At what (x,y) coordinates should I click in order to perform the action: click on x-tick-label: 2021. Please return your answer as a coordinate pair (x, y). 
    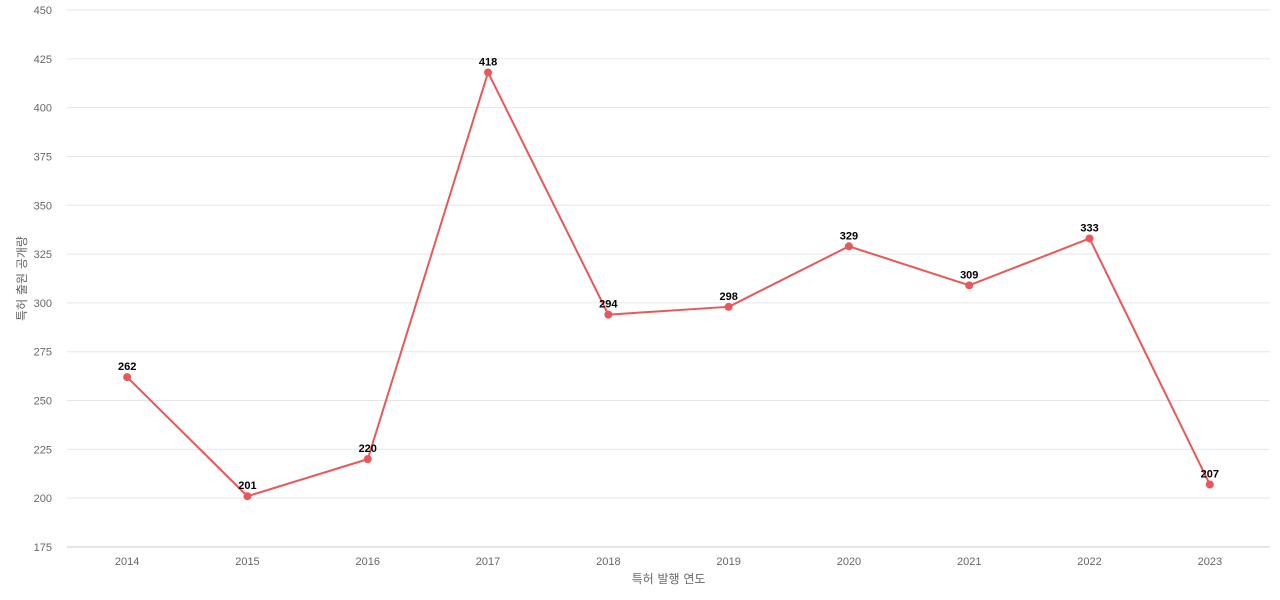
    Looking at the image, I should click on (969, 562).